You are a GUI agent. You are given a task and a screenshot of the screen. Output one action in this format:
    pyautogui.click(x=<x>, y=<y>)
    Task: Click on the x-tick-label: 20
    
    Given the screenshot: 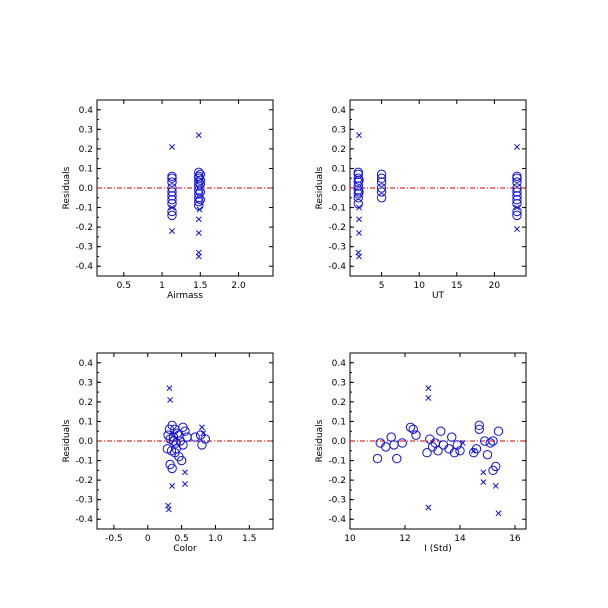 What is the action you would take?
    pyautogui.click(x=495, y=286)
    